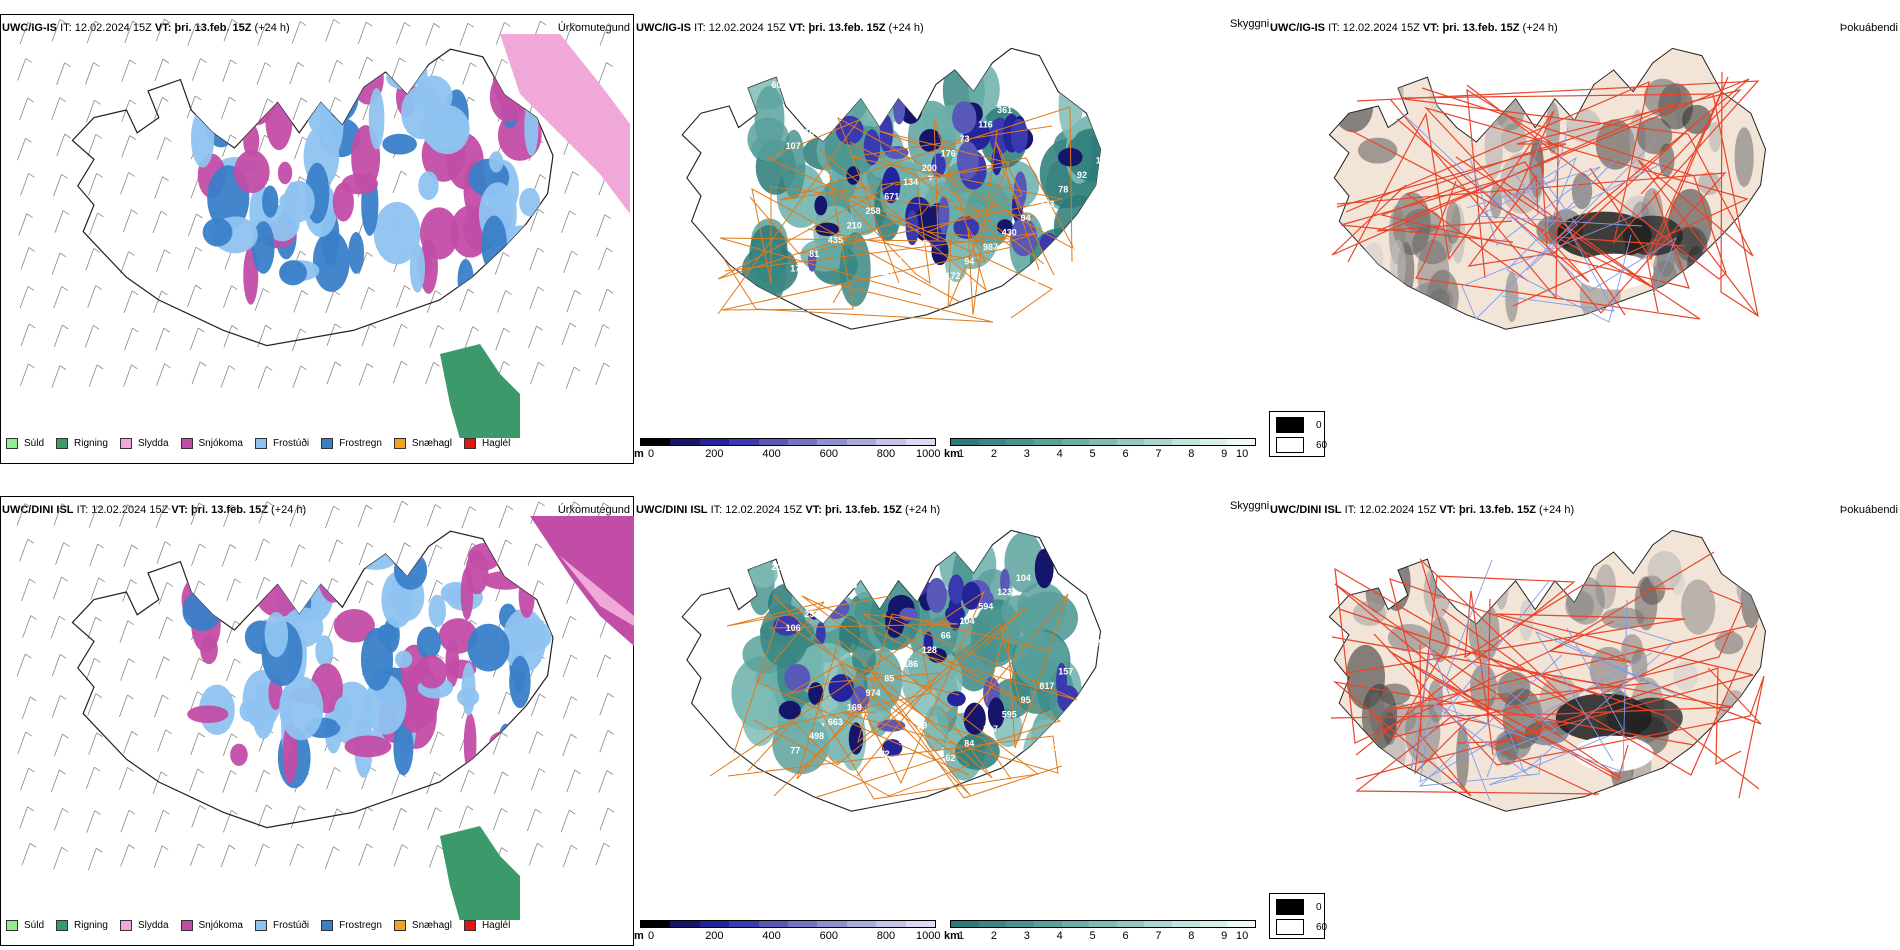  I want to click on vis-value-label: 210, so click(854, 225).